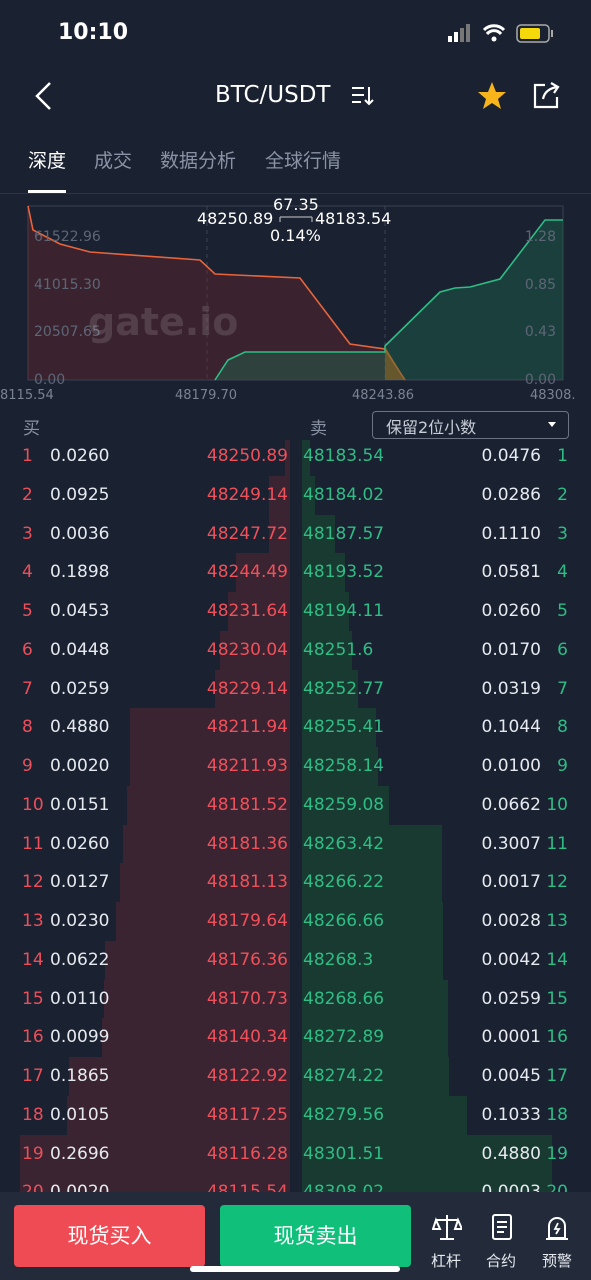 The height and width of the screenshot is (1280, 591). What do you see at coordinates (445, 1261) in the screenshot?
I see `tool-label: 杠杆` at bounding box center [445, 1261].